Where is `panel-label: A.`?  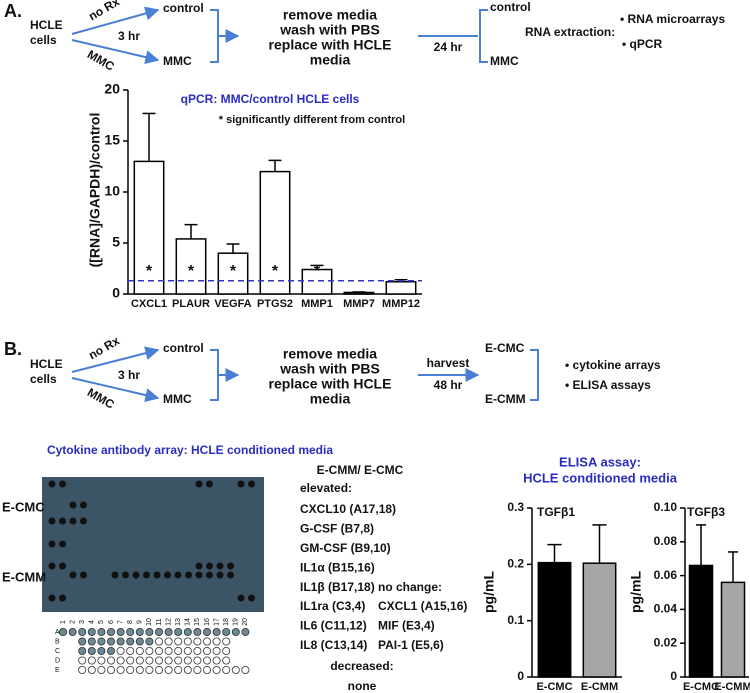 panel-label: A. is located at coordinates (13, 11).